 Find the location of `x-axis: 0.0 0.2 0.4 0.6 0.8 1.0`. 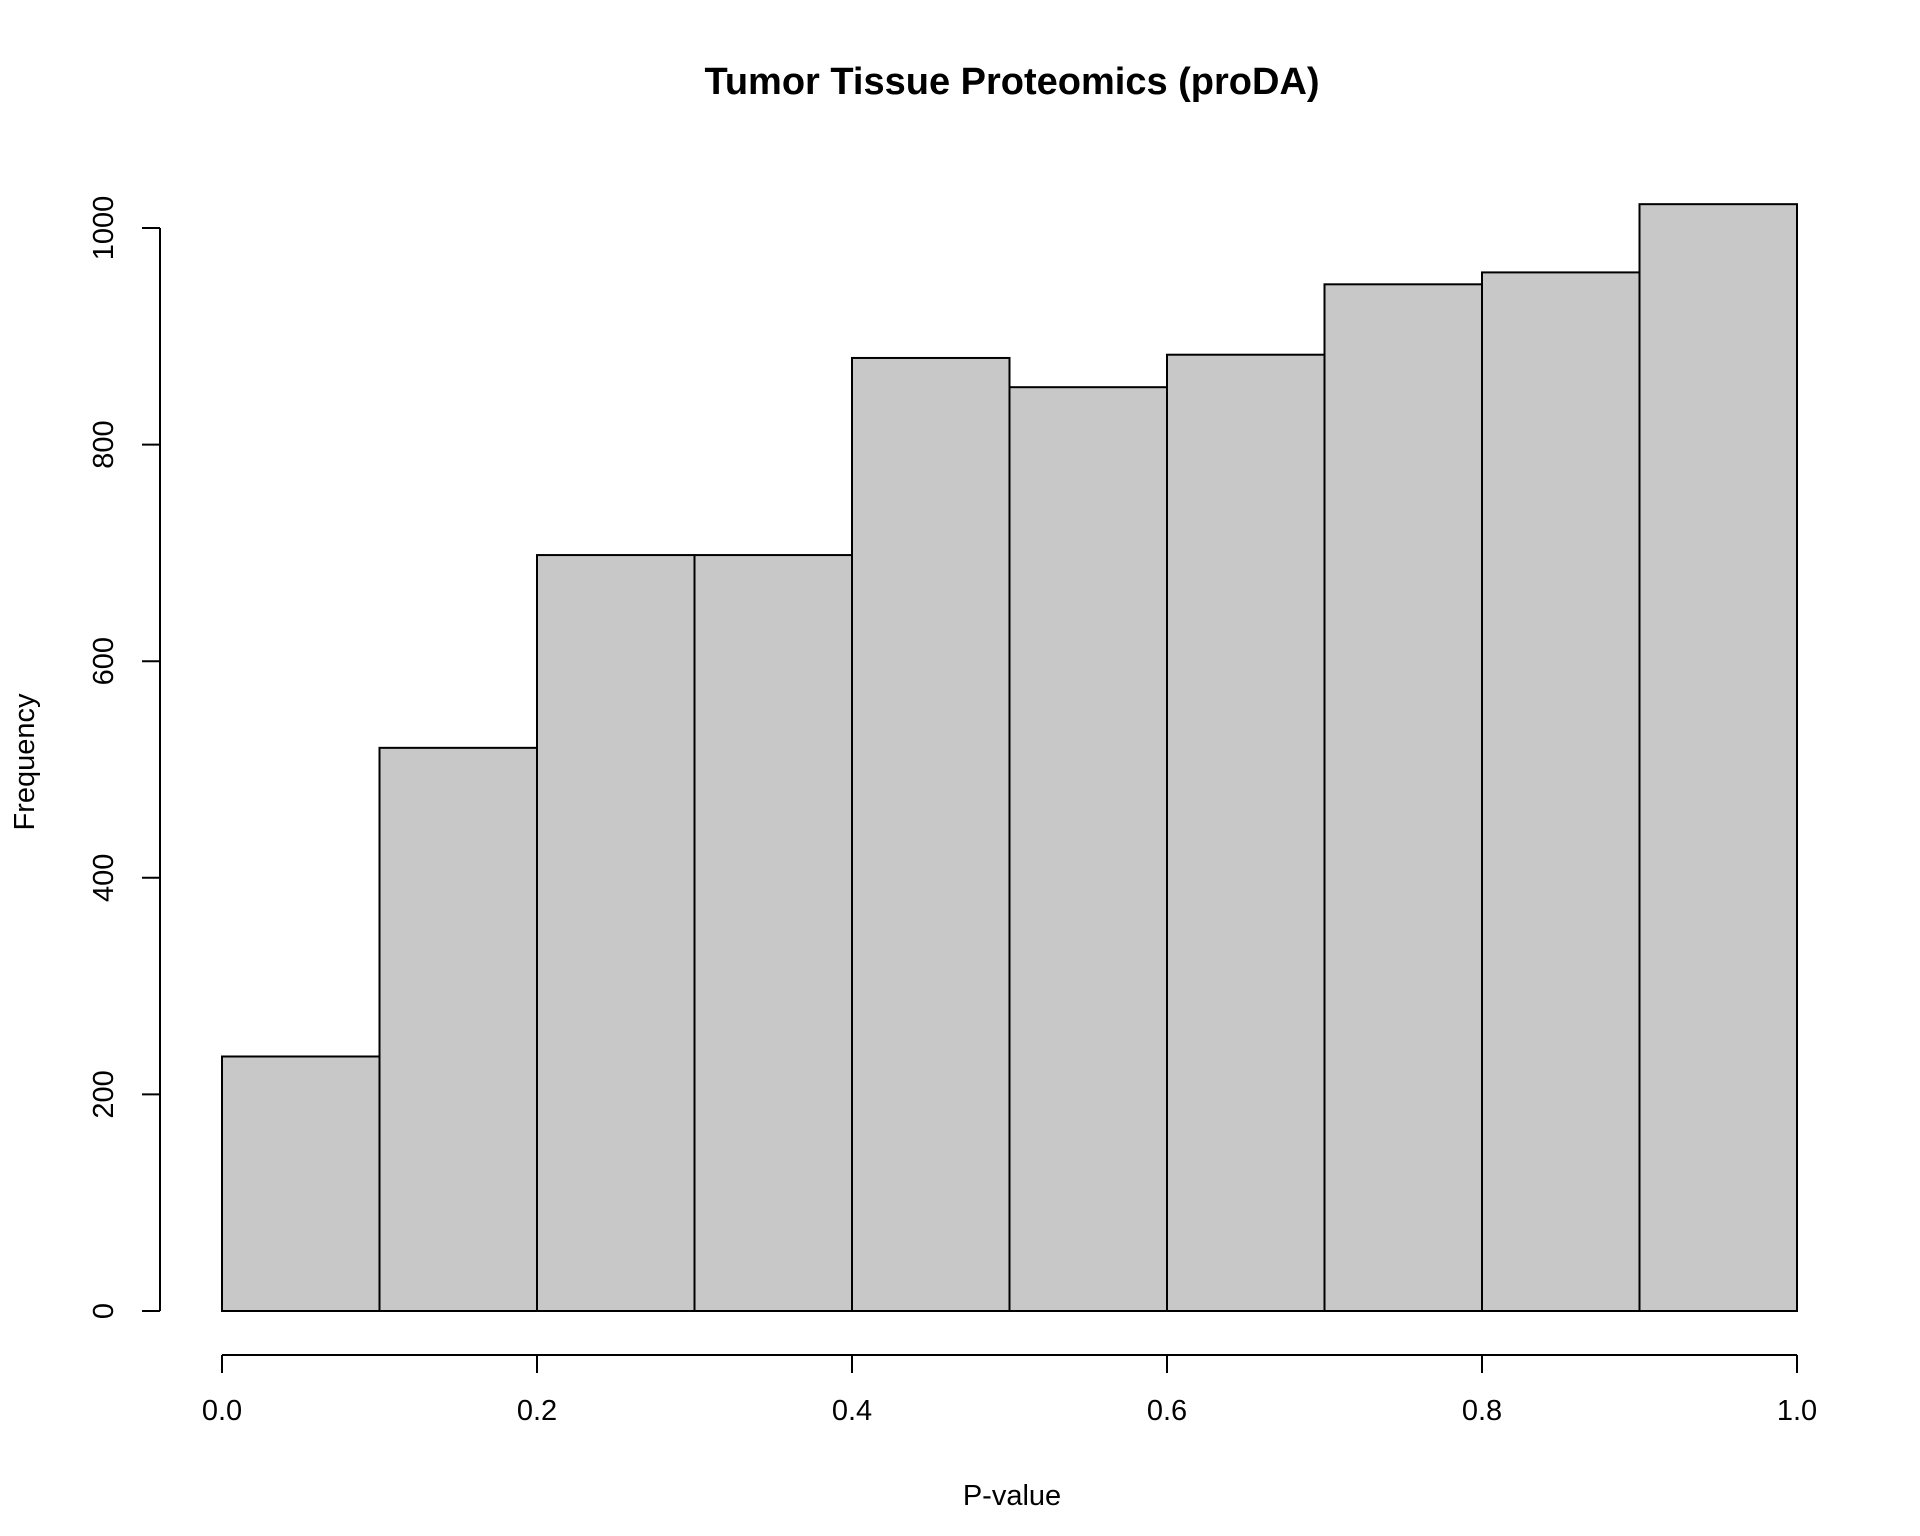

x-axis: 0.0 0.2 0.4 0.6 0.8 1.0 is located at coordinates (1009, 1390).